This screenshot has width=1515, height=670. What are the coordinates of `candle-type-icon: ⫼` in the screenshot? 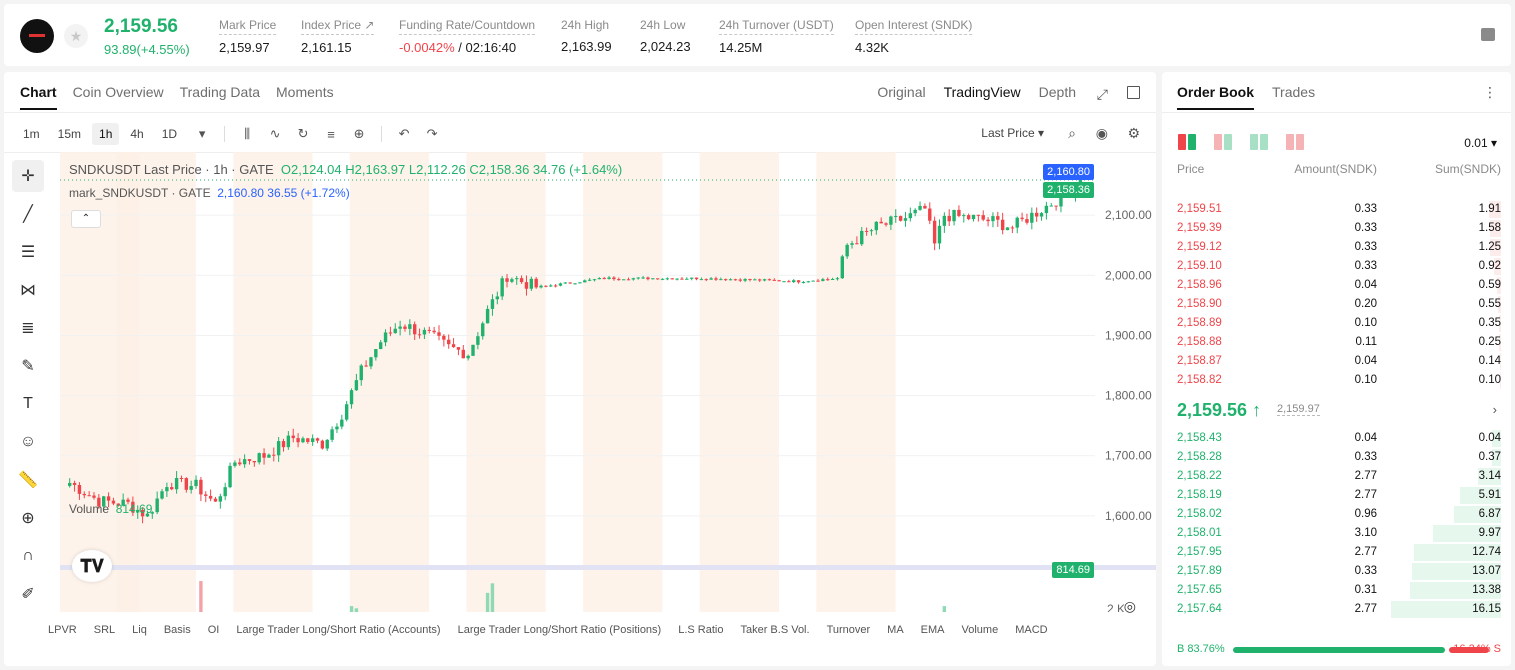 It's located at (247, 133).